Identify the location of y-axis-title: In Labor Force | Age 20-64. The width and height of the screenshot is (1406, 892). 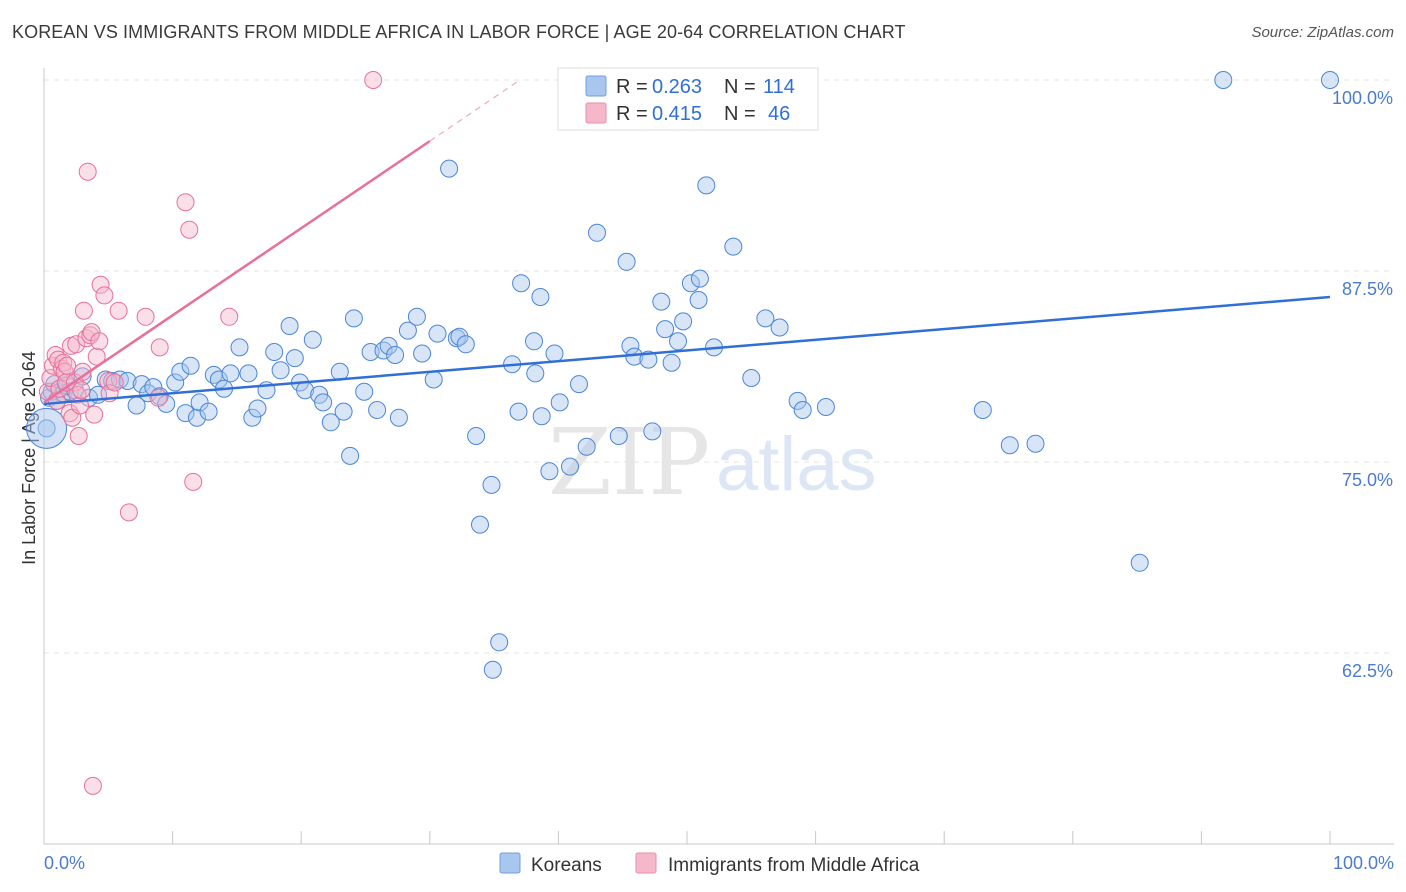
(29, 458).